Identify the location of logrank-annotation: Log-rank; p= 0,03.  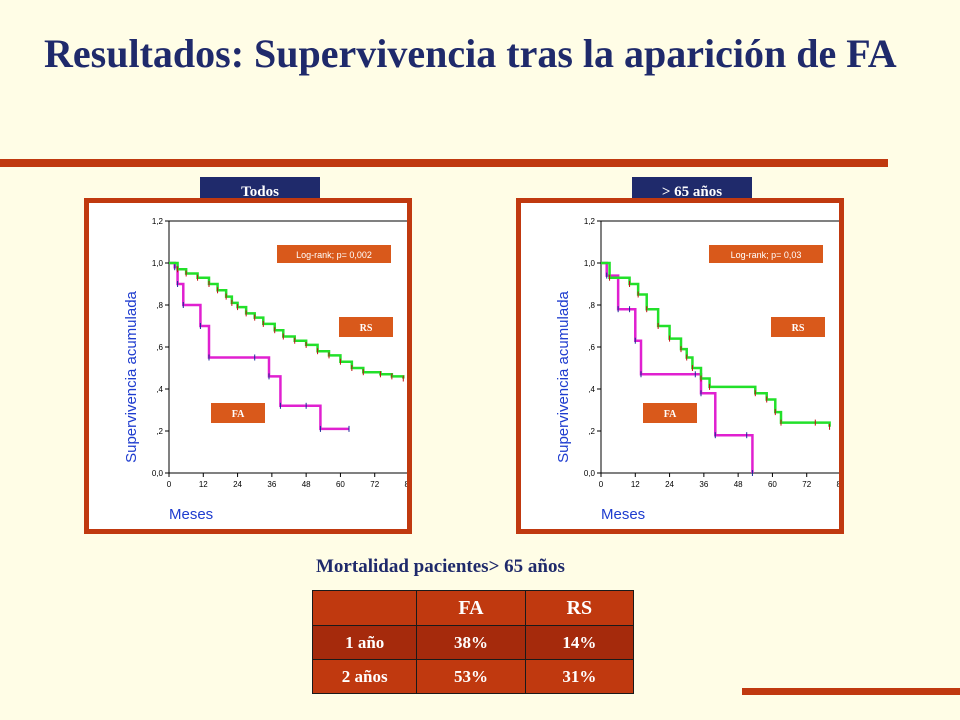
(766, 254).